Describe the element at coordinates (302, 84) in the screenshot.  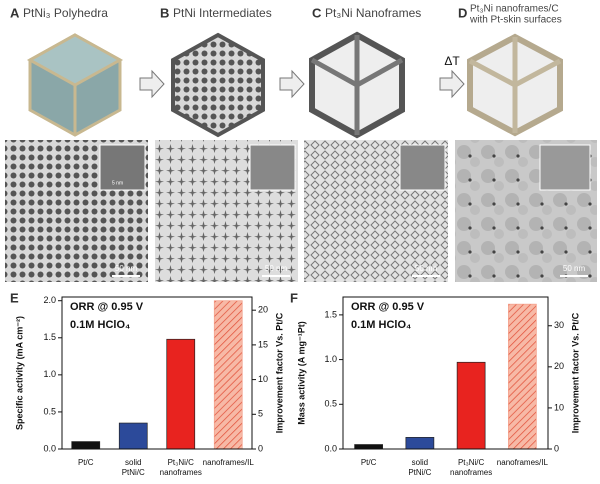
I see `arrows` at that location.